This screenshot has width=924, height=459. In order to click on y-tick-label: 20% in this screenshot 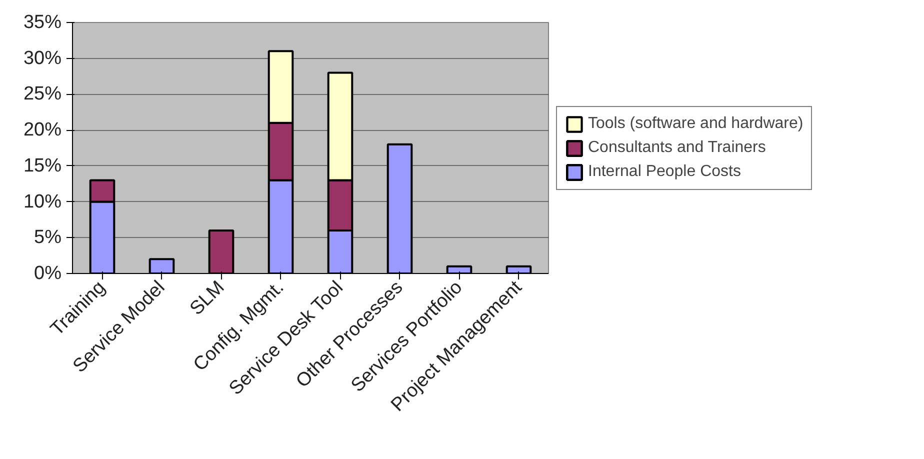, I will do `click(42, 130)`.